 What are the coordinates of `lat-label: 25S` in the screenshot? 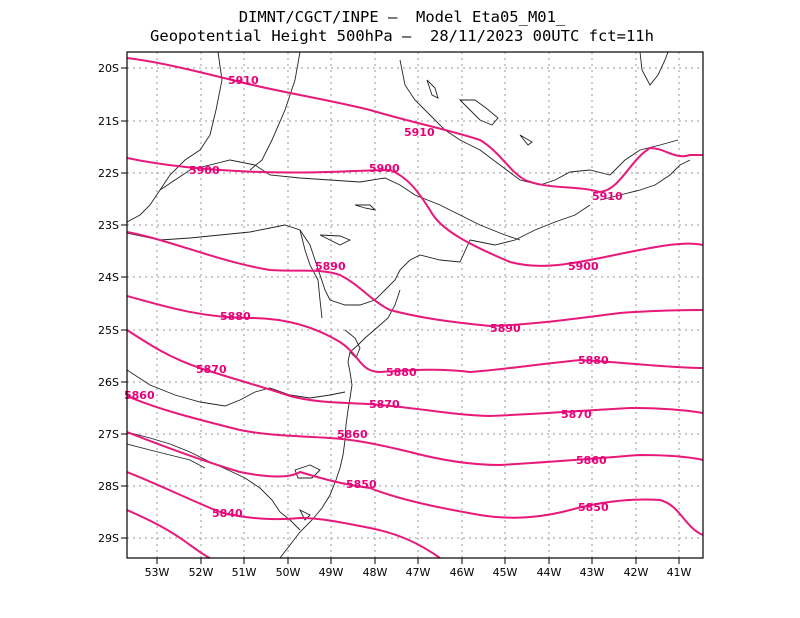 It's located at (108, 330).